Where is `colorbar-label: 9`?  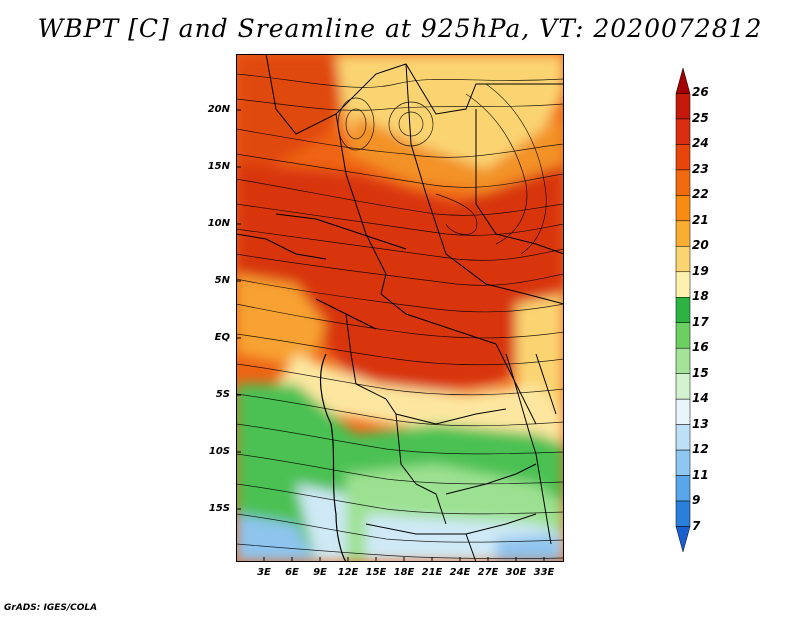
colorbar-label: 9 is located at coordinates (696, 500).